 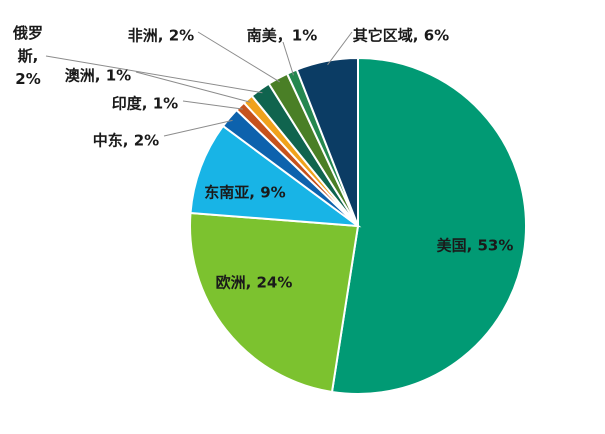 What do you see at coordinates (282, 36) in the screenshot?
I see `data-label-9: 南美，1%` at bounding box center [282, 36].